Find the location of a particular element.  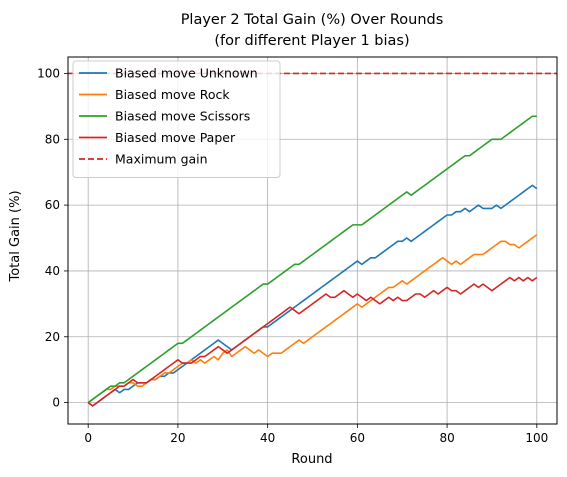

x-tick-label: 100 is located at coordinates (536, 438).